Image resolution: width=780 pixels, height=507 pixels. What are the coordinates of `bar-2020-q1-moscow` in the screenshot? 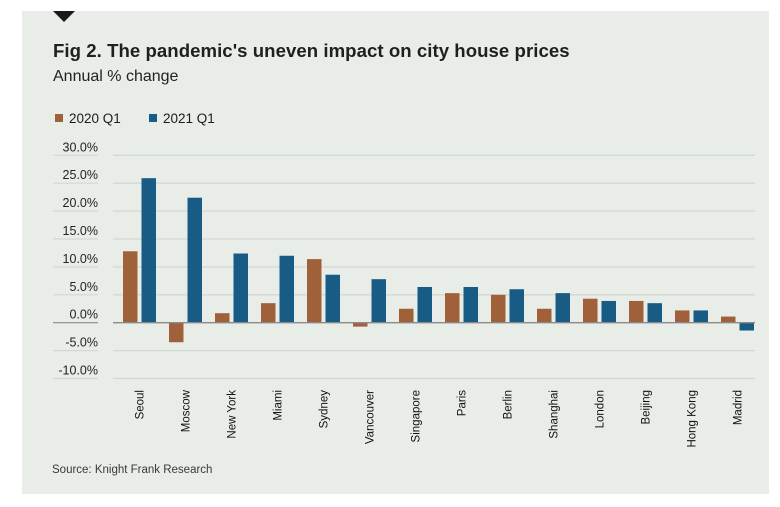 It's located at (176, 332).